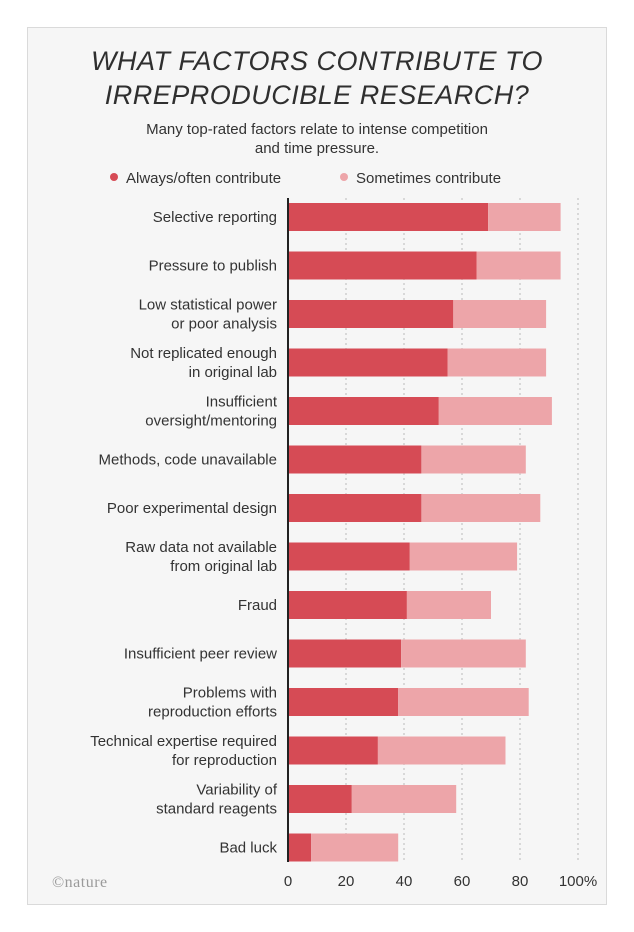 The image size is (634, 932). I want to click on category-label: Problems with, so click(230, 693).